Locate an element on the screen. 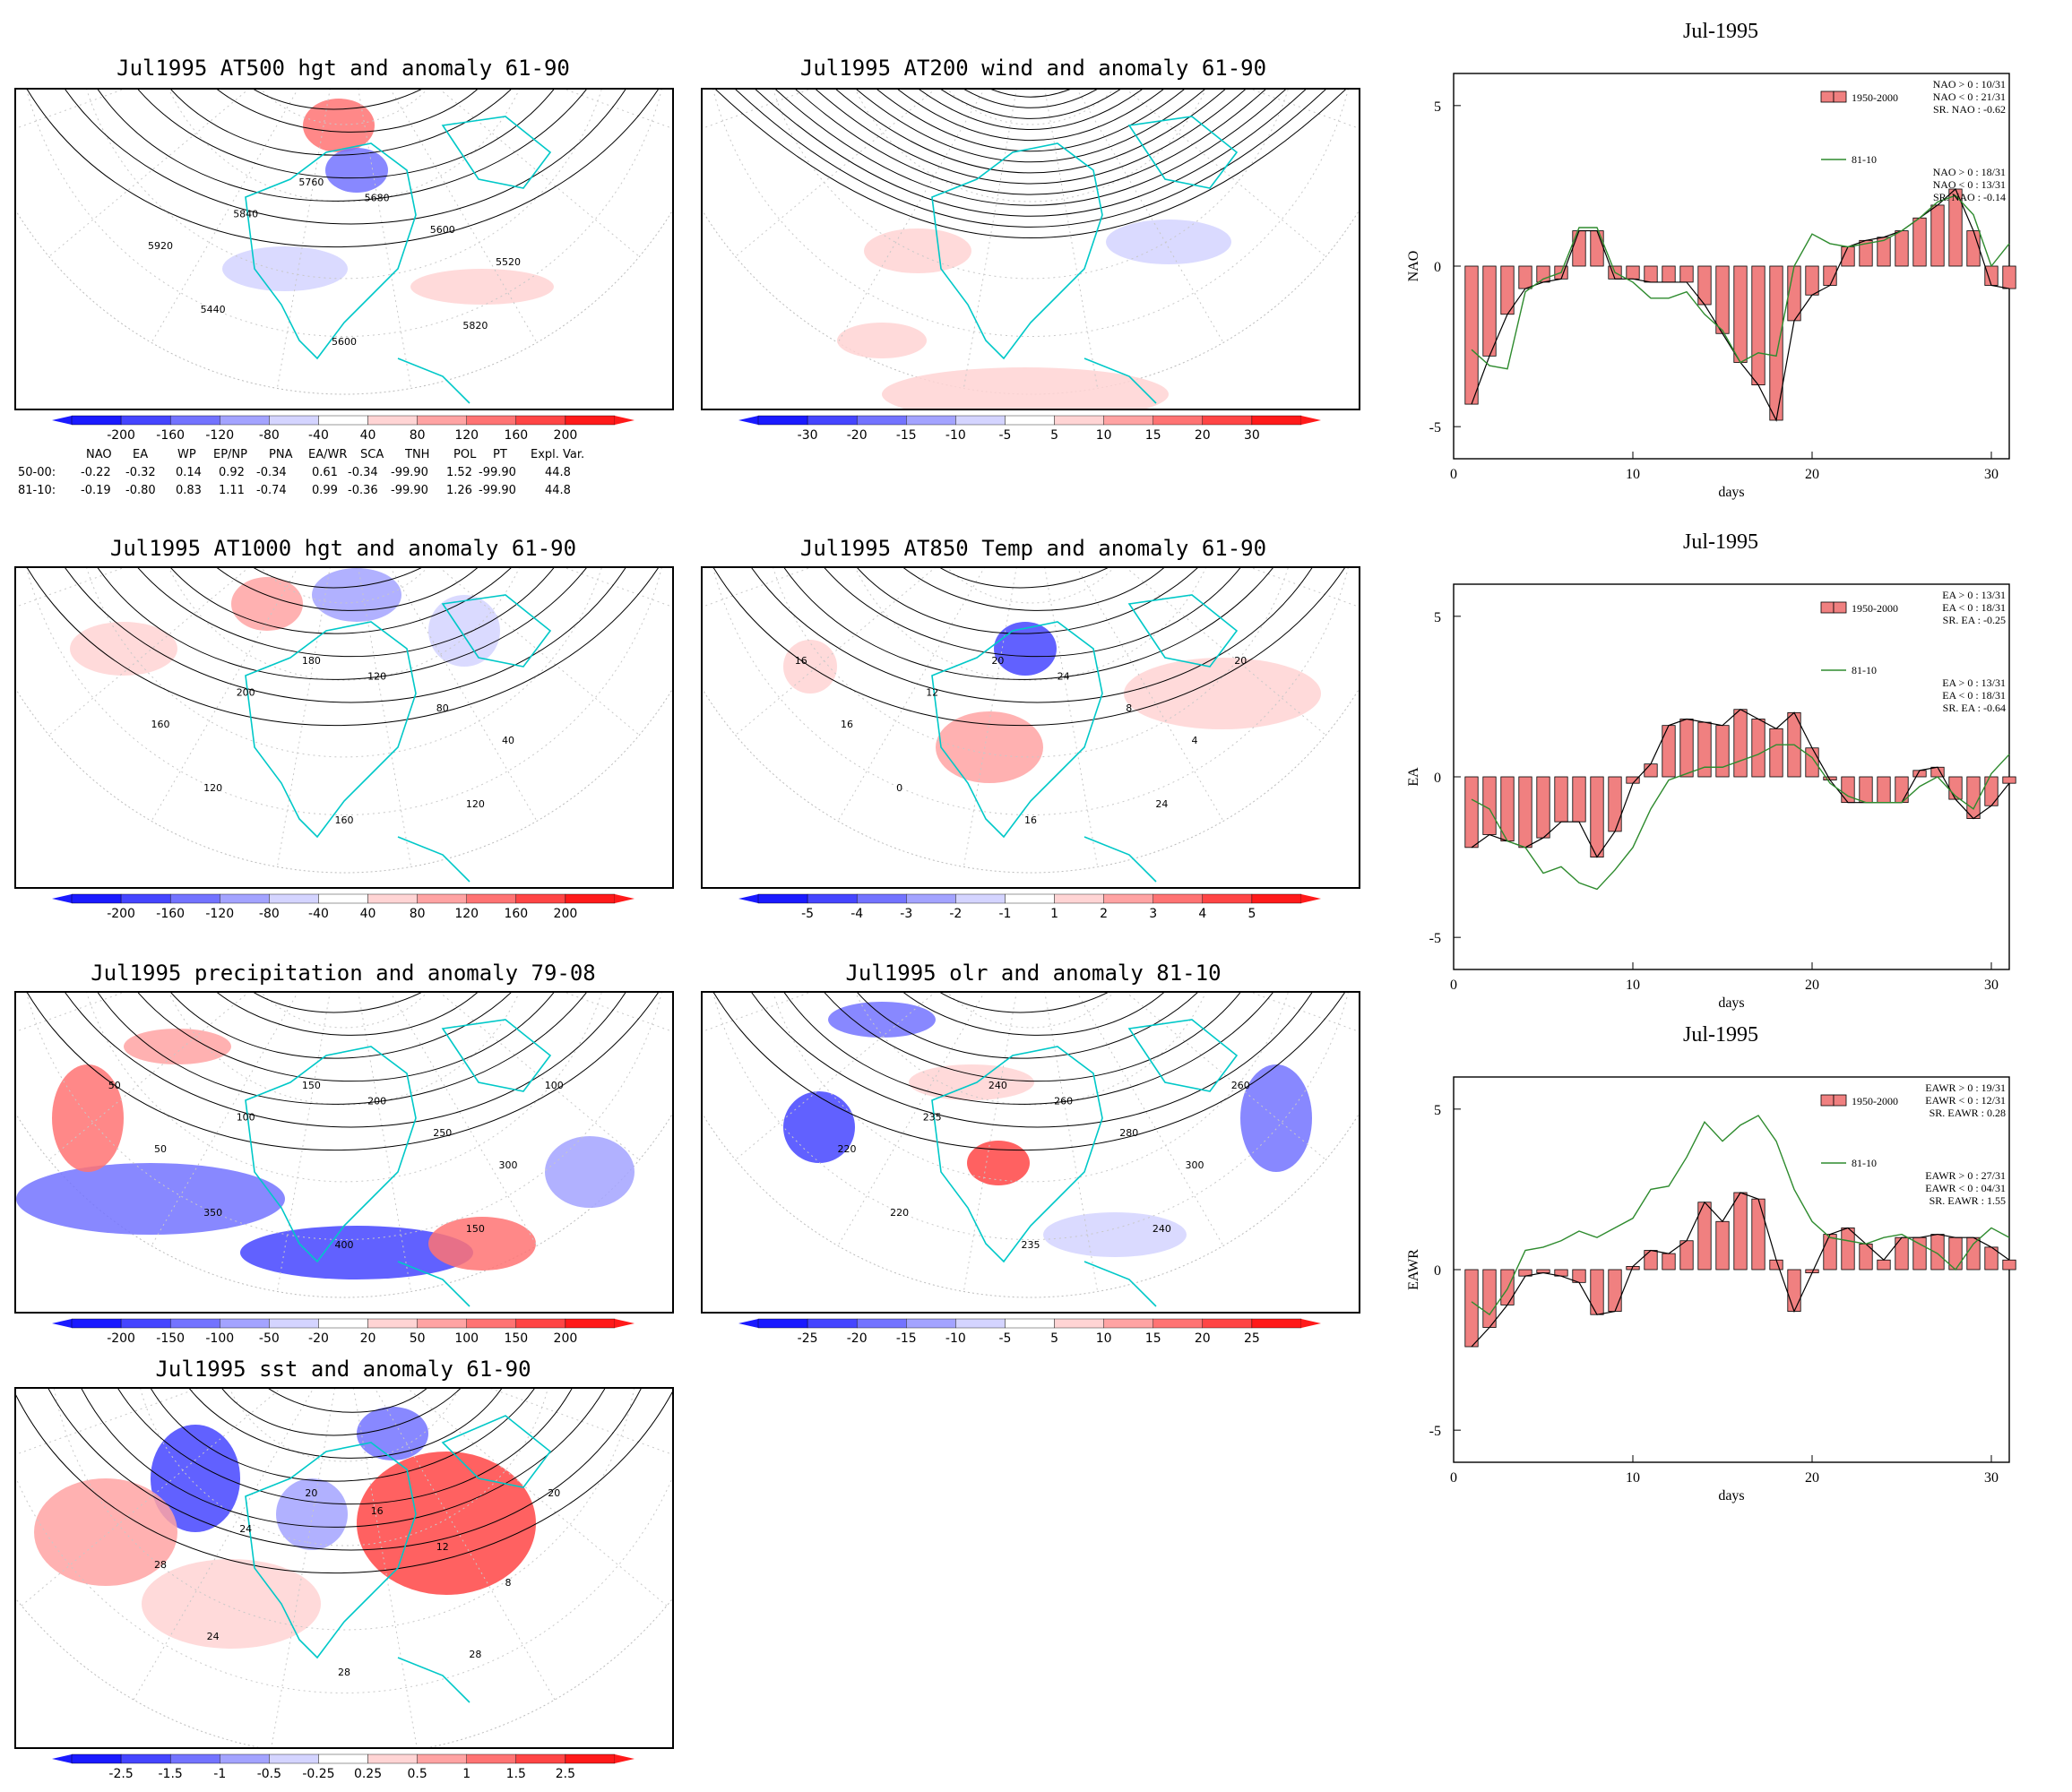  colorbar-tick-label: 150 is located at coordinates (516, 1338).